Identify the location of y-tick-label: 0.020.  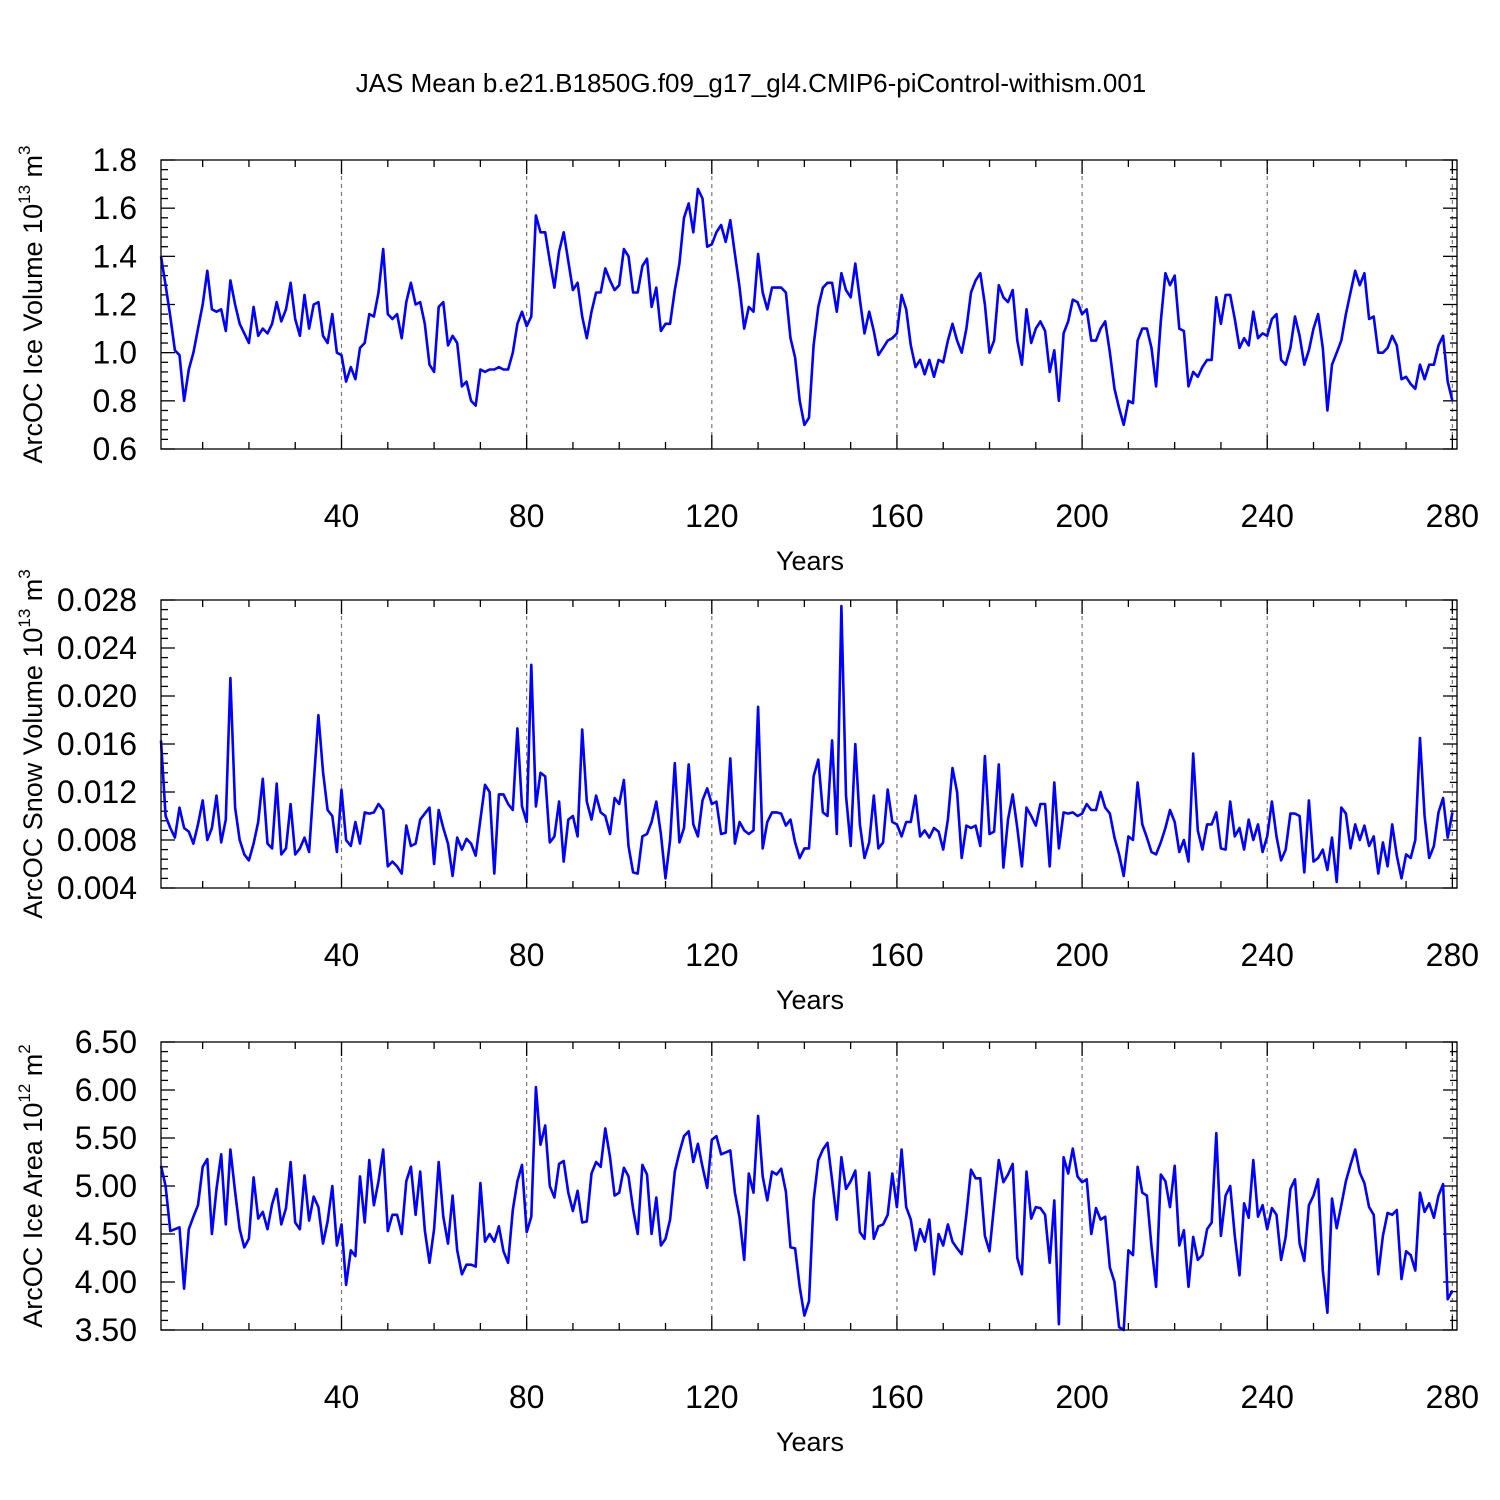
(97, 696).